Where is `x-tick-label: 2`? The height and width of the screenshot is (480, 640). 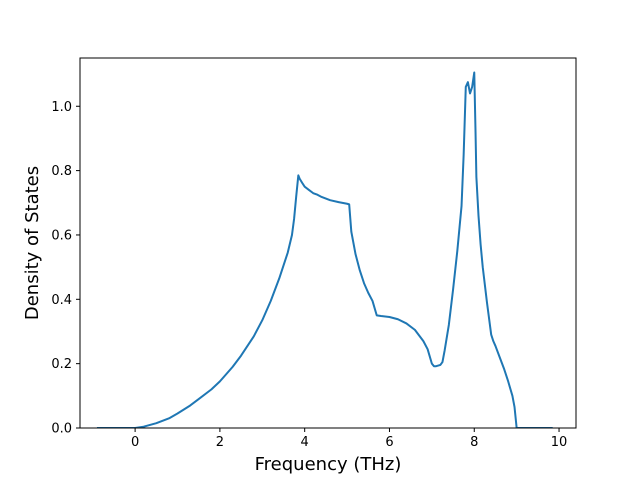
x-tick-label: 2 is located at coordinates (220, 442).